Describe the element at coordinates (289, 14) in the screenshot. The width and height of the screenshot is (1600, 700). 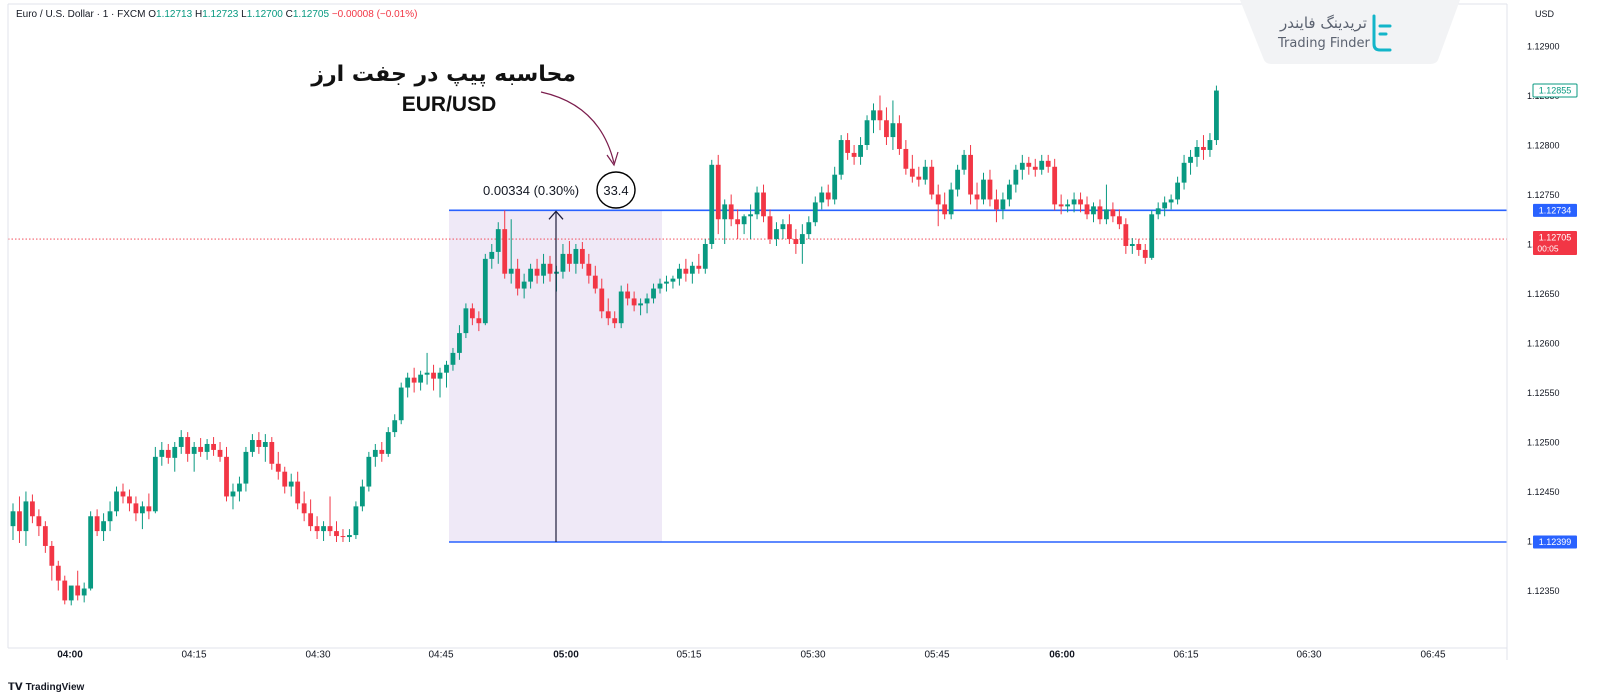
I see `close-label: C` at that location.